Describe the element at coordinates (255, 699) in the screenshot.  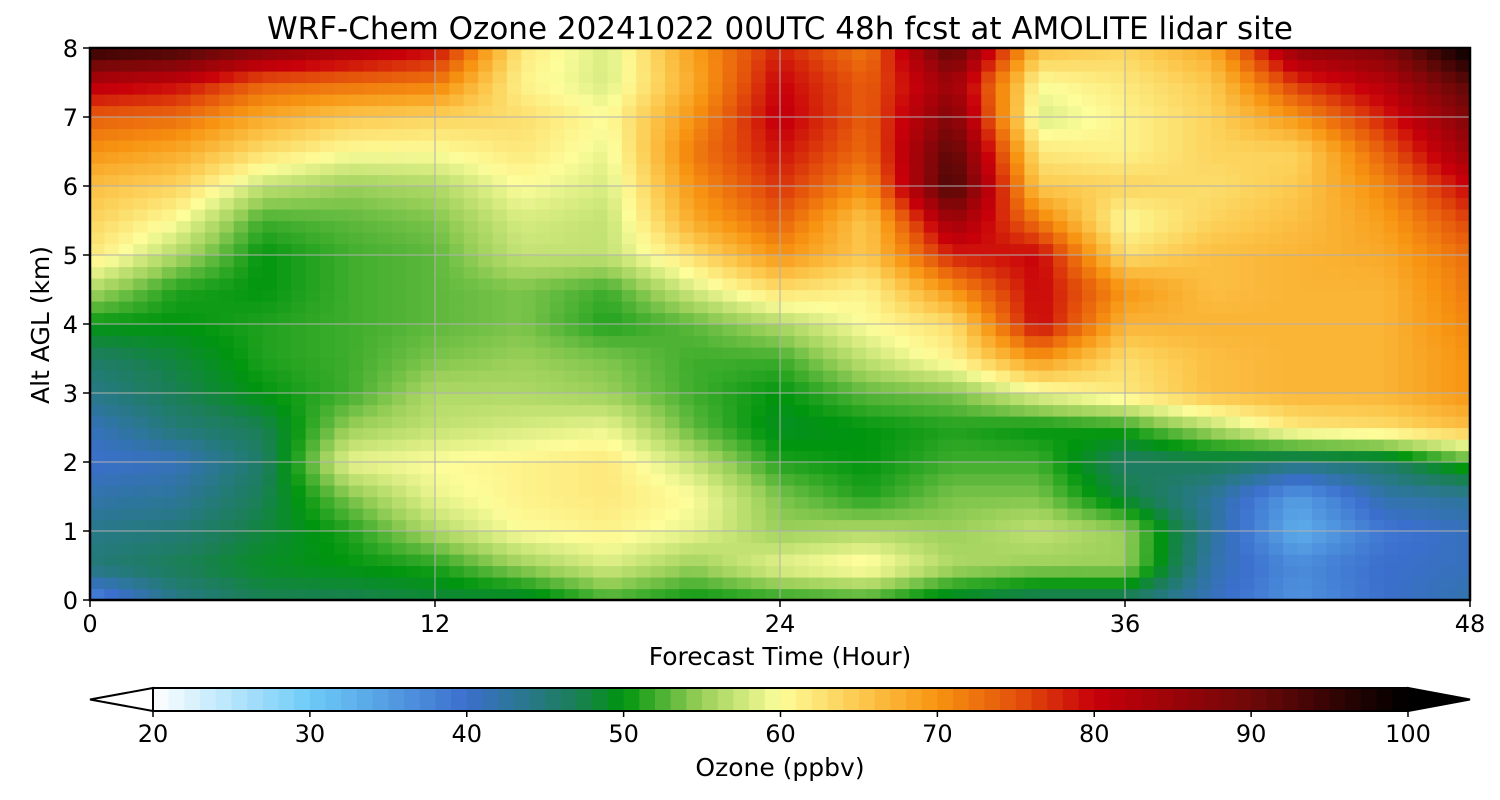
I see `colorbar-segment` at that location.